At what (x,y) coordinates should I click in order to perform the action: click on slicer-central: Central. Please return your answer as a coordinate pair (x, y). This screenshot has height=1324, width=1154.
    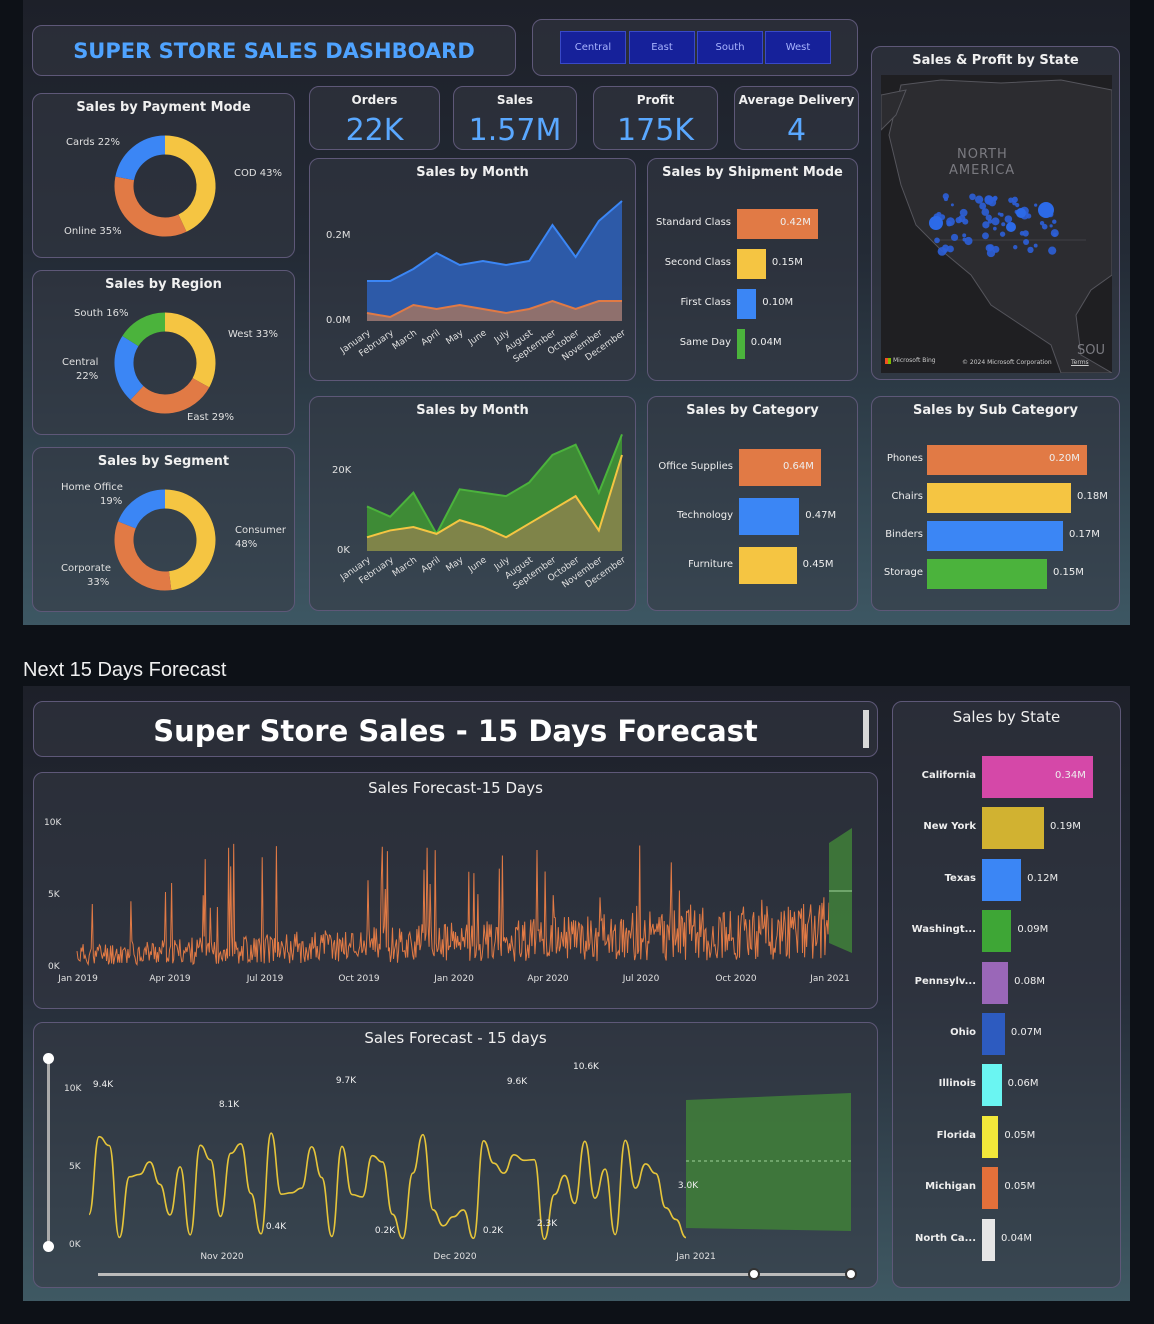
    Looking at the image, I should click on (593, 47).